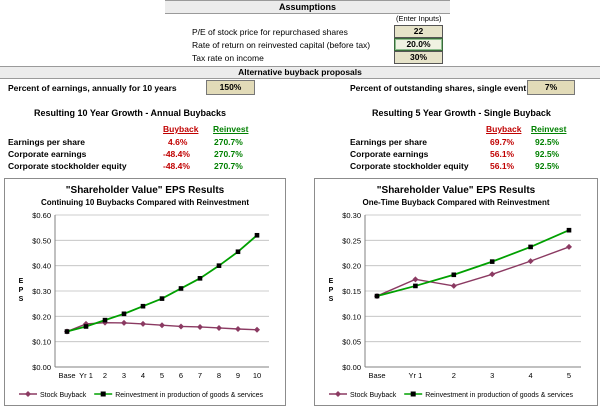 The height and width of the screenshot is (410, 600). I want to click on y-tick-label: $0.15, so click(351, 291).